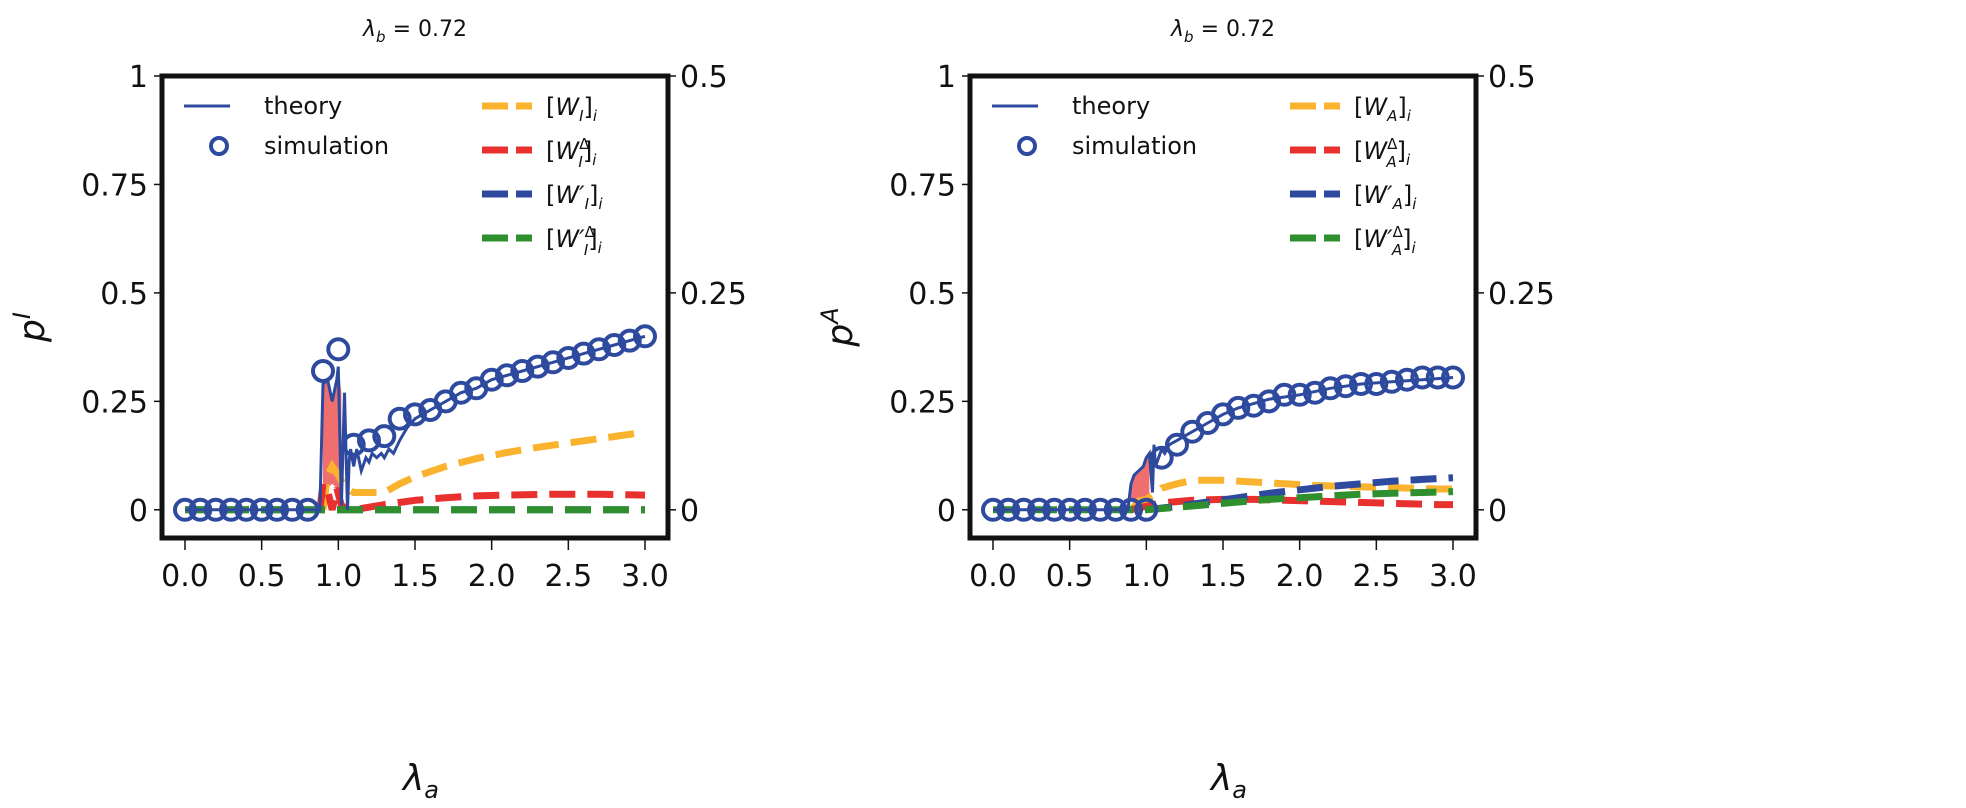 The height and width of the screenshot is (808, 1966). What do you see at coordinates (838, 327) in the screenshot?
I see `y-axis-label: pA` at bounding box center [838, 327].